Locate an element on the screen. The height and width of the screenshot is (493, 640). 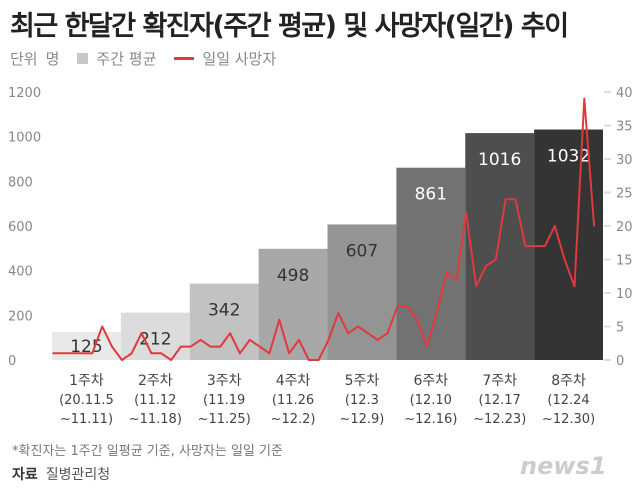
right-axis-tick: 10 is located at coordinates (624, 294).